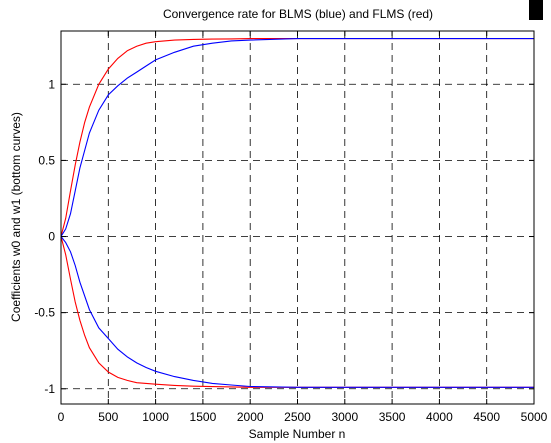  I want to click on y-tick-label: 0, so click(51, 237).